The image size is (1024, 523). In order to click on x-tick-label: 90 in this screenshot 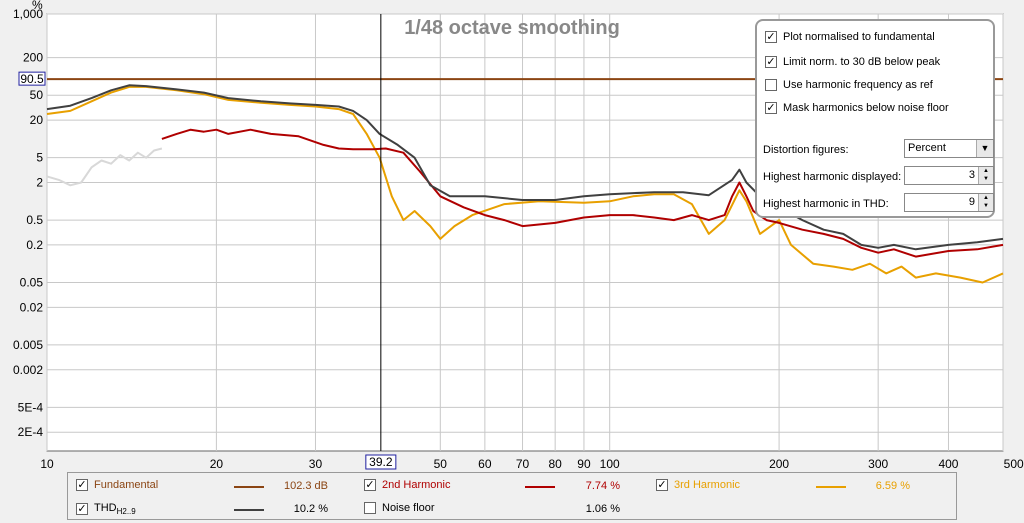, I will do `click(584, 463)`.